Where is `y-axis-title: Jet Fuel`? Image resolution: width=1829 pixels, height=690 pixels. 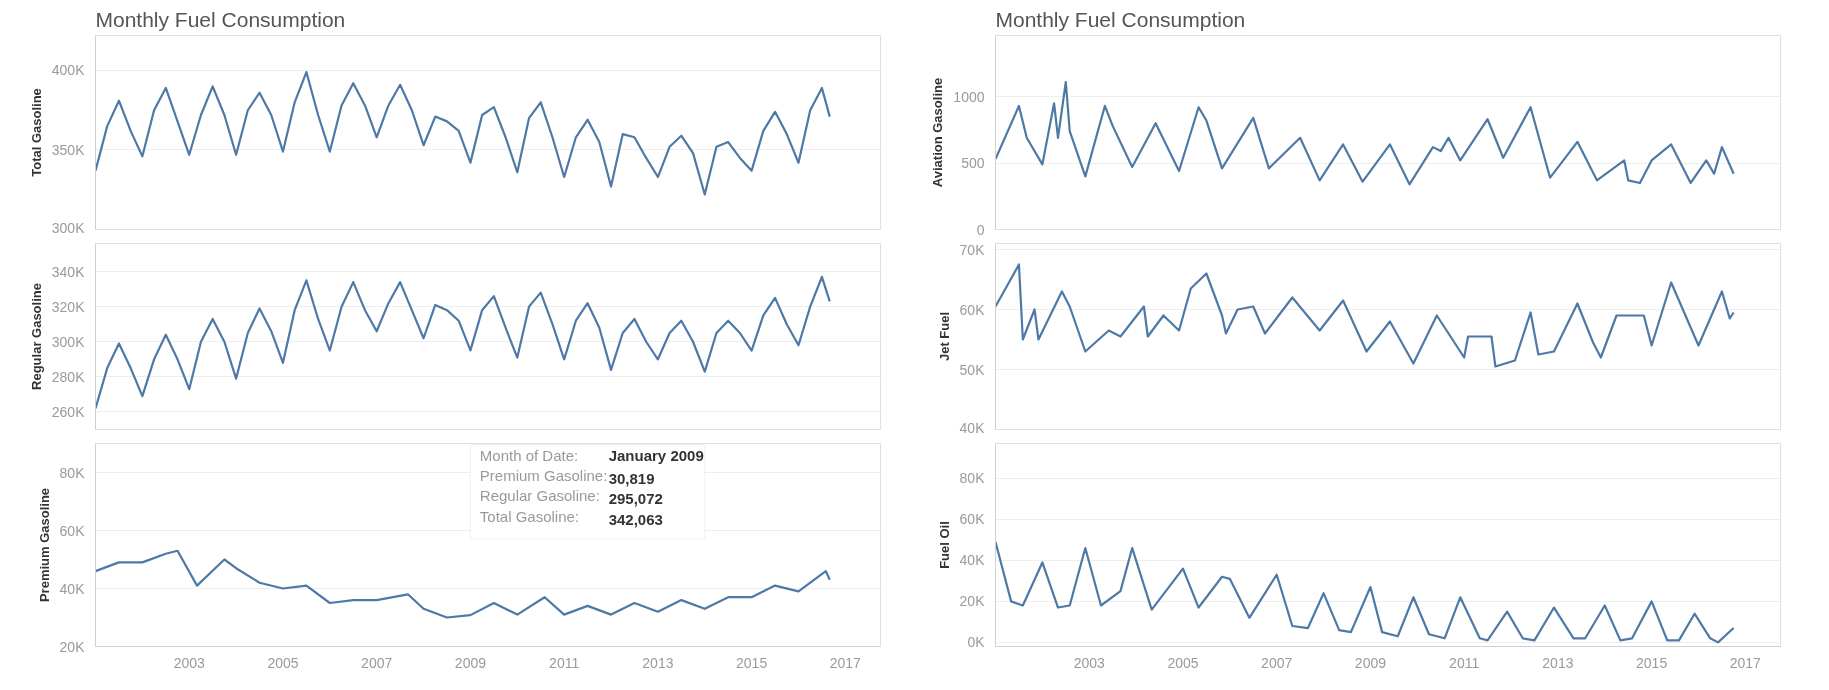 y-axis-title: Jet Fuel is located at coordinates (944, 336).